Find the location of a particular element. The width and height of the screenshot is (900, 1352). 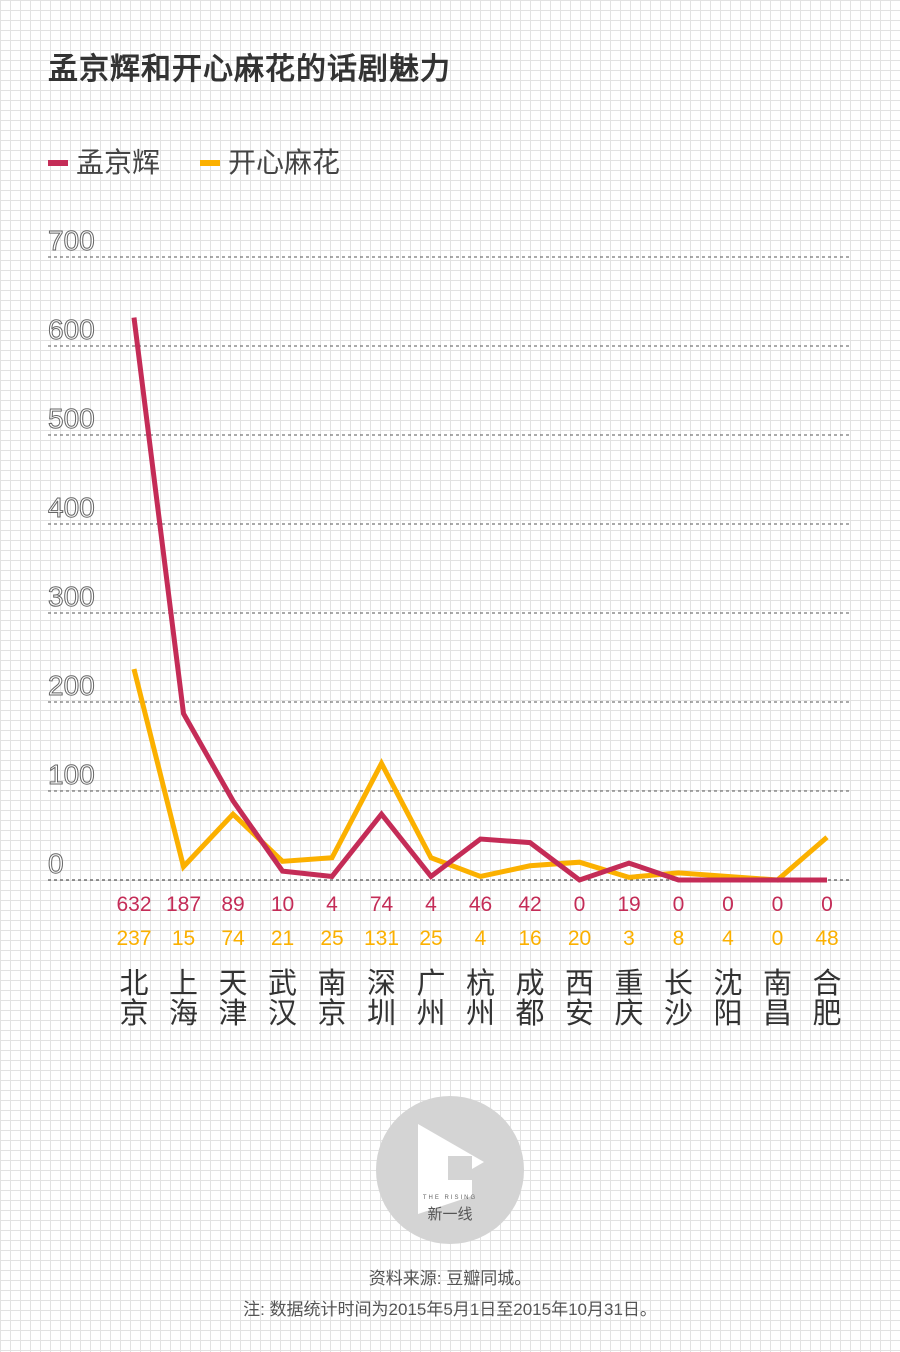

y-tick-label: 0 is located at coordinates (56, 863).